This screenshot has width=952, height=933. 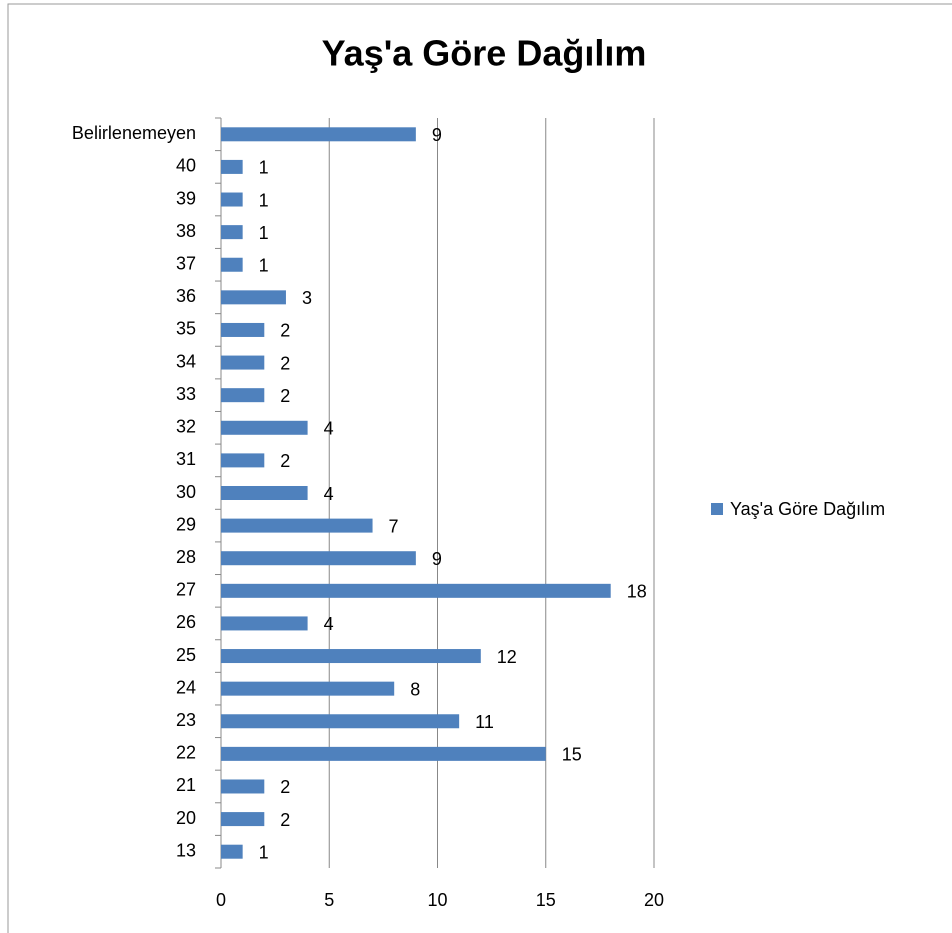 I want to click on y-tick-label: Belirlenemeyen, so click(x=134, y=133).